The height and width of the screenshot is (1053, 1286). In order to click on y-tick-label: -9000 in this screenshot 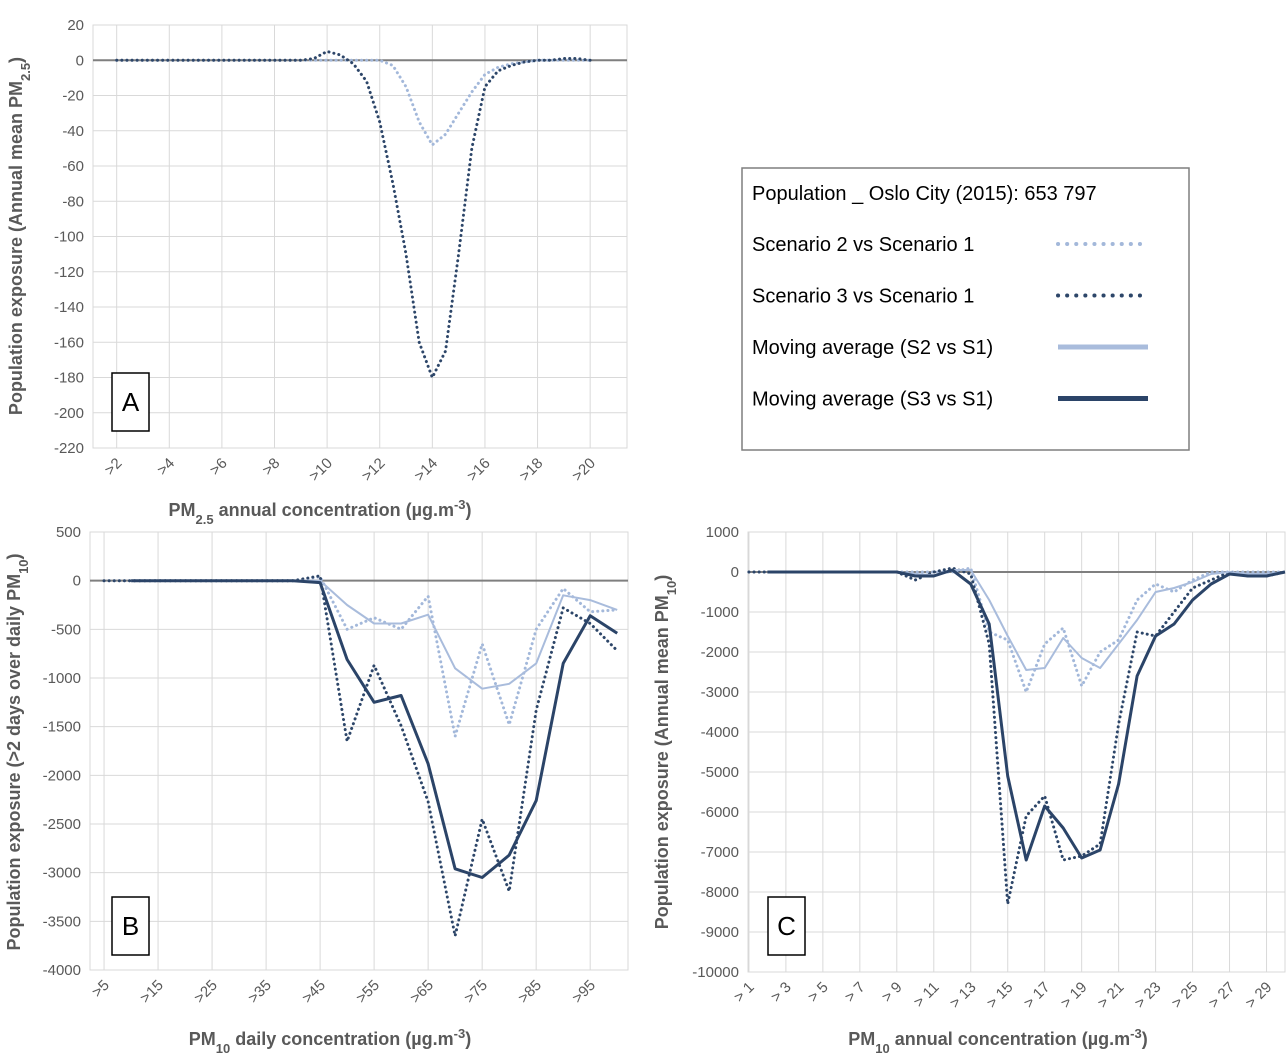, I will do `click(720, 932)`.